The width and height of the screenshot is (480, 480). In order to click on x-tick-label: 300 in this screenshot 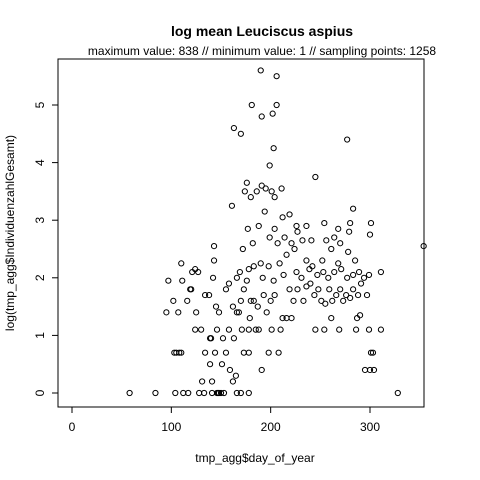, I will do `click(370, 427)`.